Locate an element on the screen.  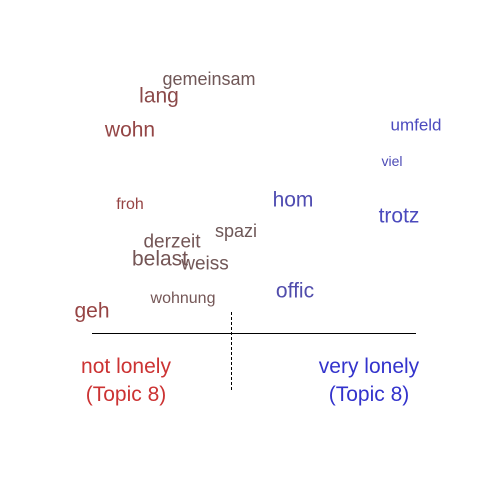
word-umfeld: umfeld is located at coordinates (416, 125).